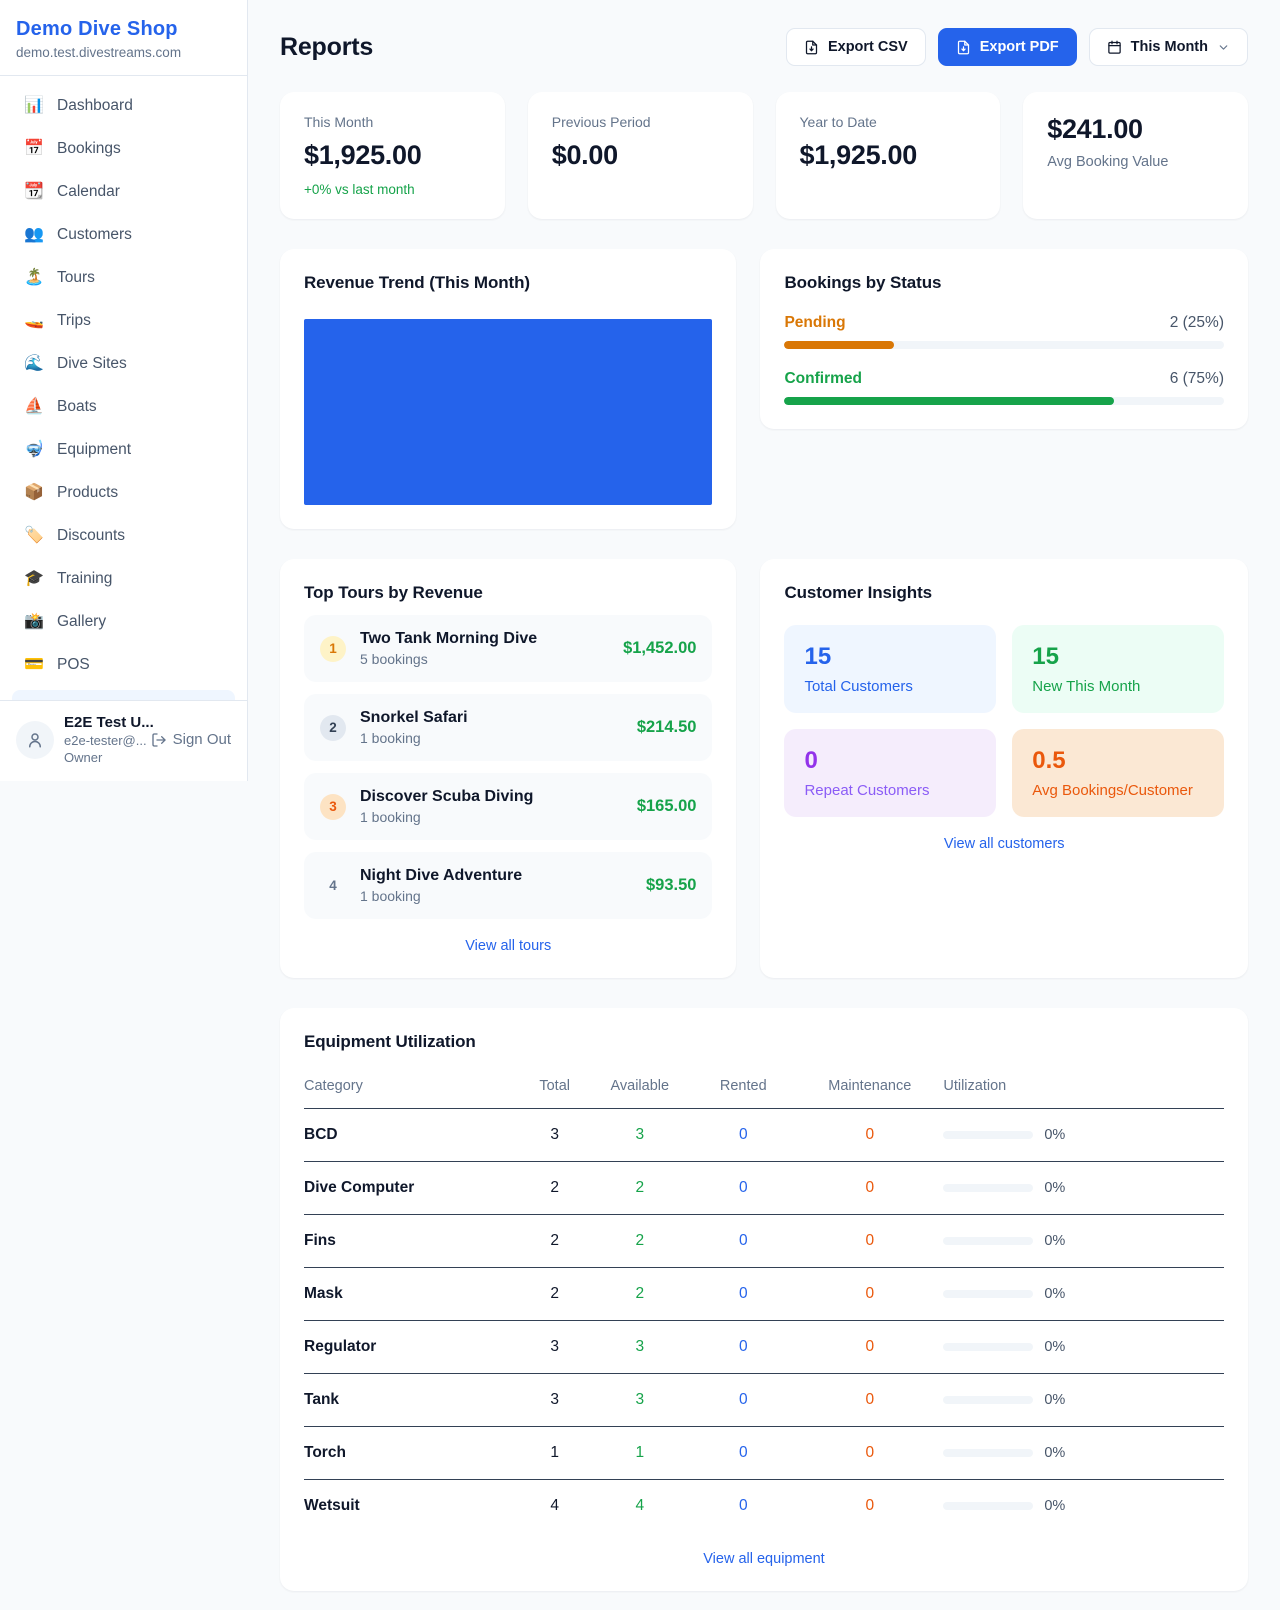  I want to click on period-label: This Month, so click(1169, 47).